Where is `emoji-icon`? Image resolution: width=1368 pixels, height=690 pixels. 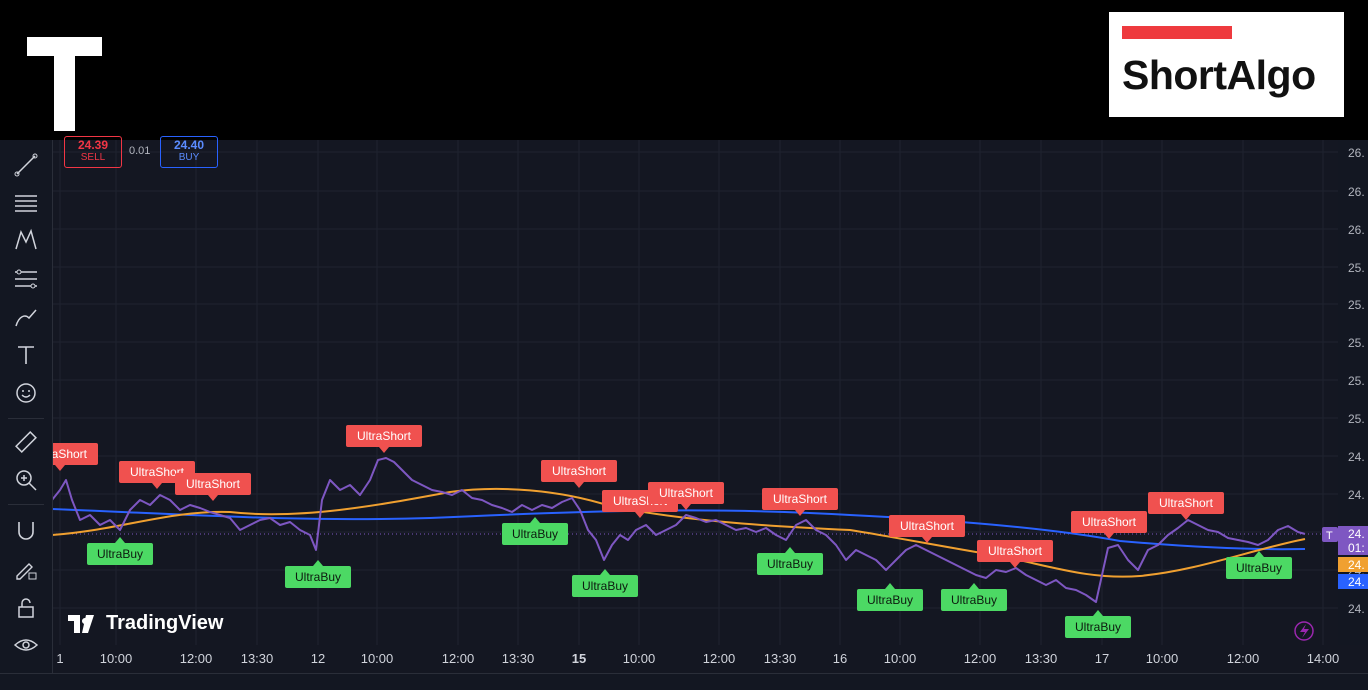
emoji-icon is located at coordinates (26, 393).